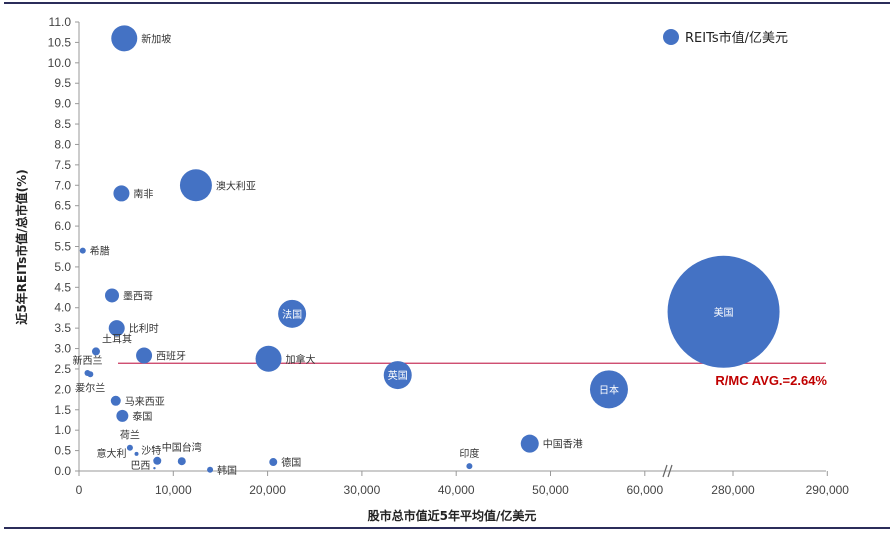  What do you see at coordinates (62, 308) in the screenshot?
I see `y-tick-label: 4.0` at bounding box center [62, 308].